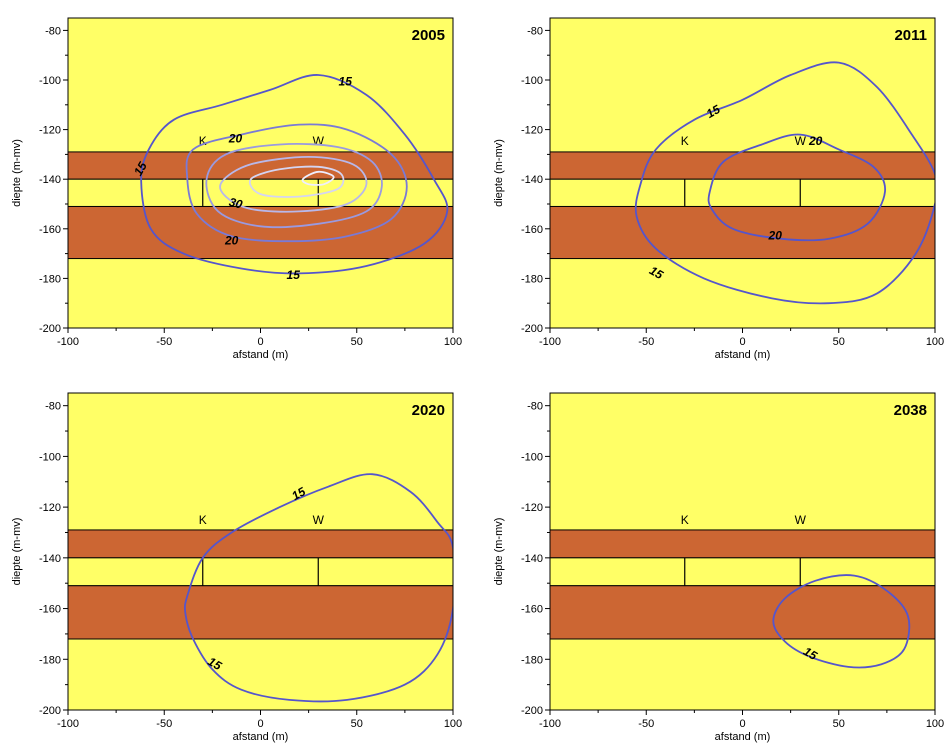 Image resolution: width=945 pixels, height=749 pixels. What do you see at coordinates (428, 410) in the screenshot?
I see `panel-year: 2020` at bounding box center [428, 410].